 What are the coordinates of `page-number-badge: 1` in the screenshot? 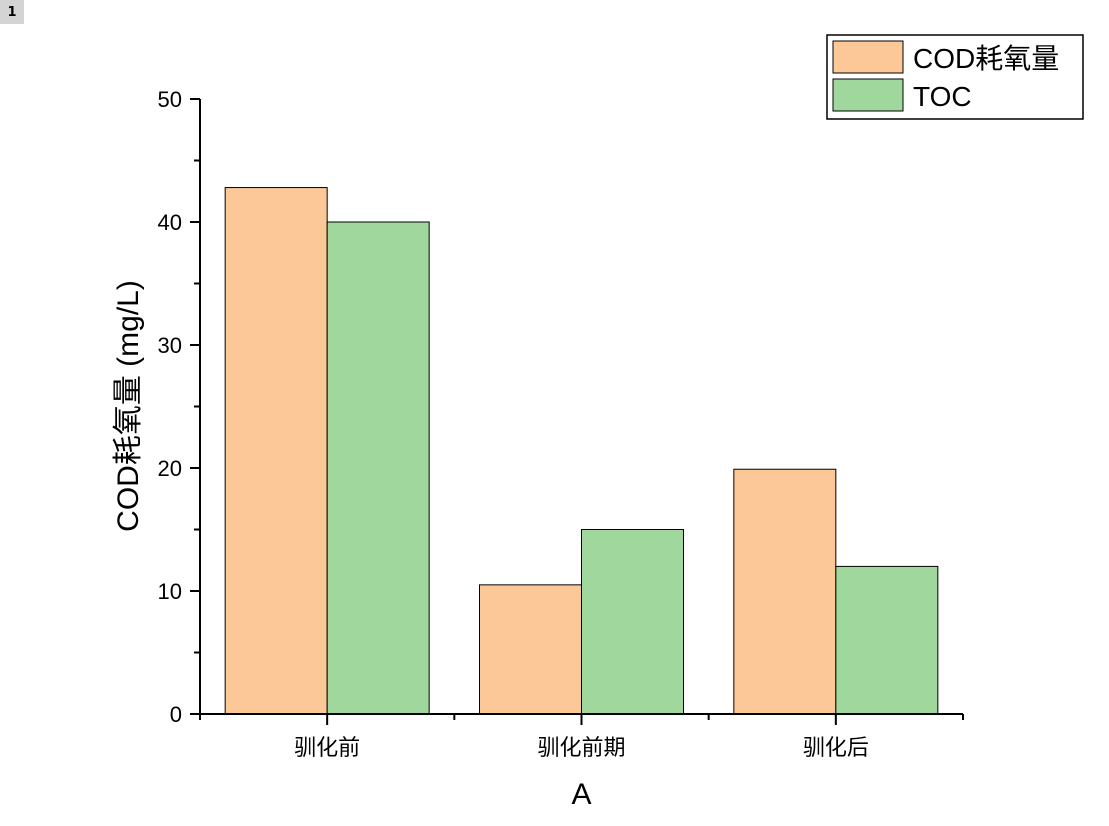 It's located at (12, 12).